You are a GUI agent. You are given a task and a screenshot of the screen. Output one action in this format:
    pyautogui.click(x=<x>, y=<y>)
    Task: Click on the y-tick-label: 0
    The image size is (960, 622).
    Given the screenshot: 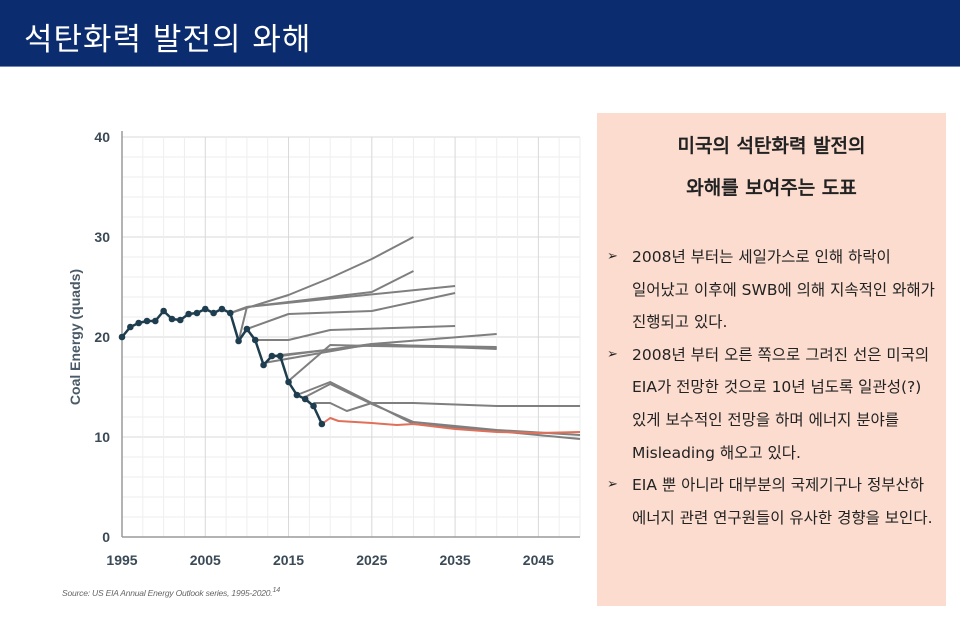 What is the action you would take?
    pyautogui.click(x=106, y=537)
    